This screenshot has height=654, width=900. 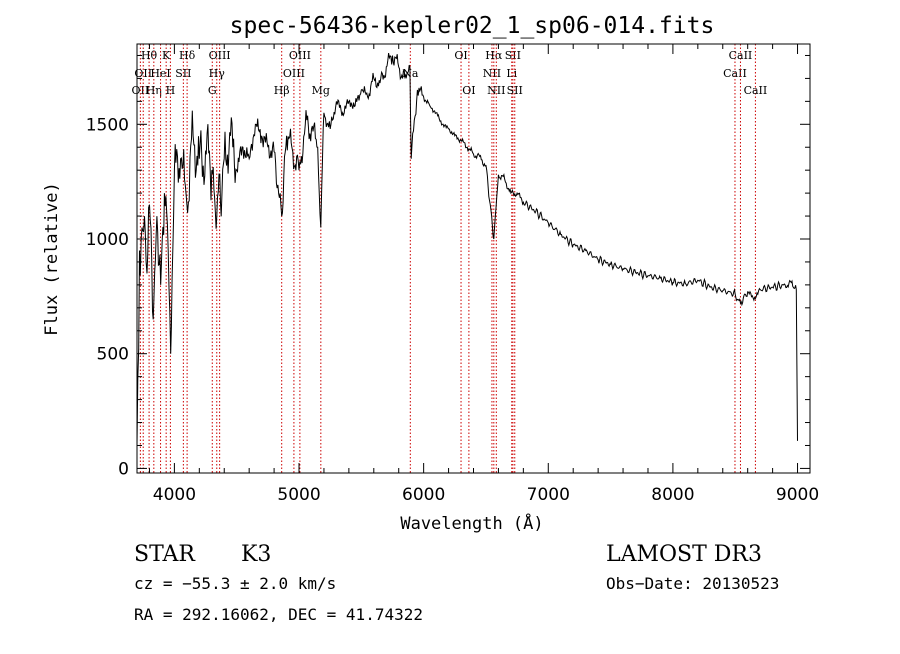 What do you see at coordinates (187, 55) in the screenshot?
I see `line-marker-label: Hδ` at bounding box center [187, 55].